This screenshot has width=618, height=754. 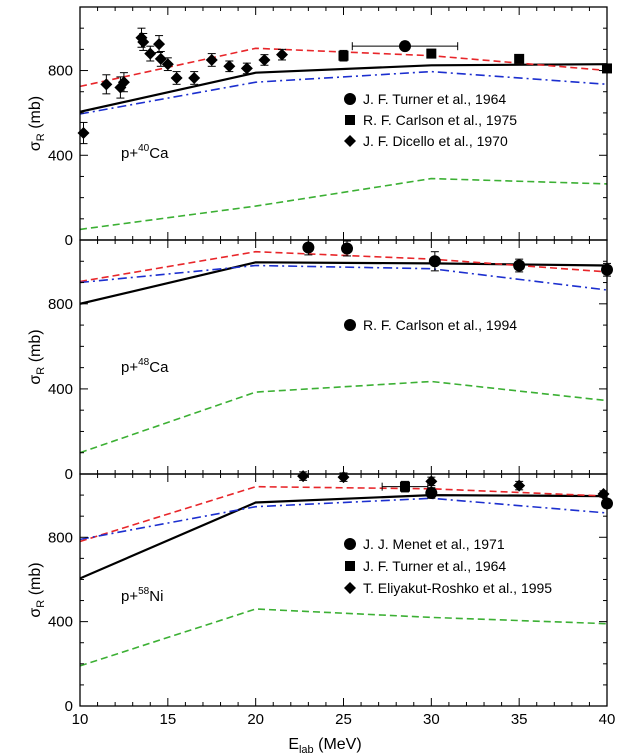 I want to click on x-tick-label: 25, so click(x=343, y=719).